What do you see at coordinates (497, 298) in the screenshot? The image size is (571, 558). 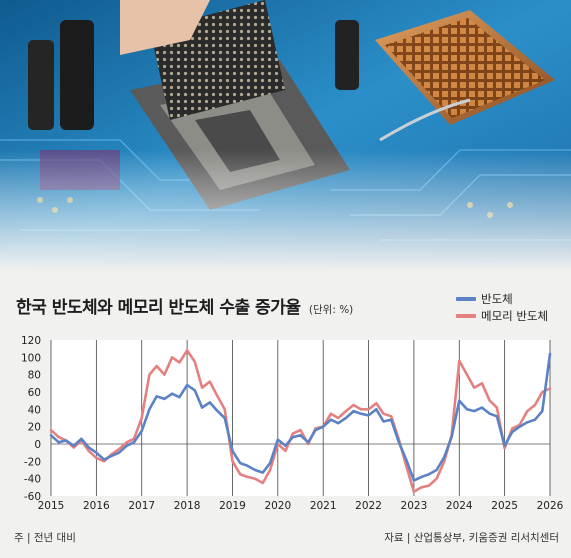 I see `legend-label-semiconductor: 반도체` at bounding box center [497, 298].